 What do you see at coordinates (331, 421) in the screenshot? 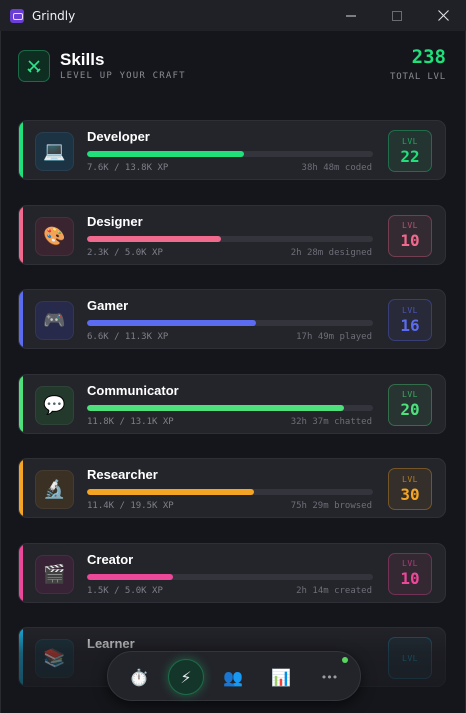
I see `skill-time: 32h 37m chatted` at bounding box center [331, 421].